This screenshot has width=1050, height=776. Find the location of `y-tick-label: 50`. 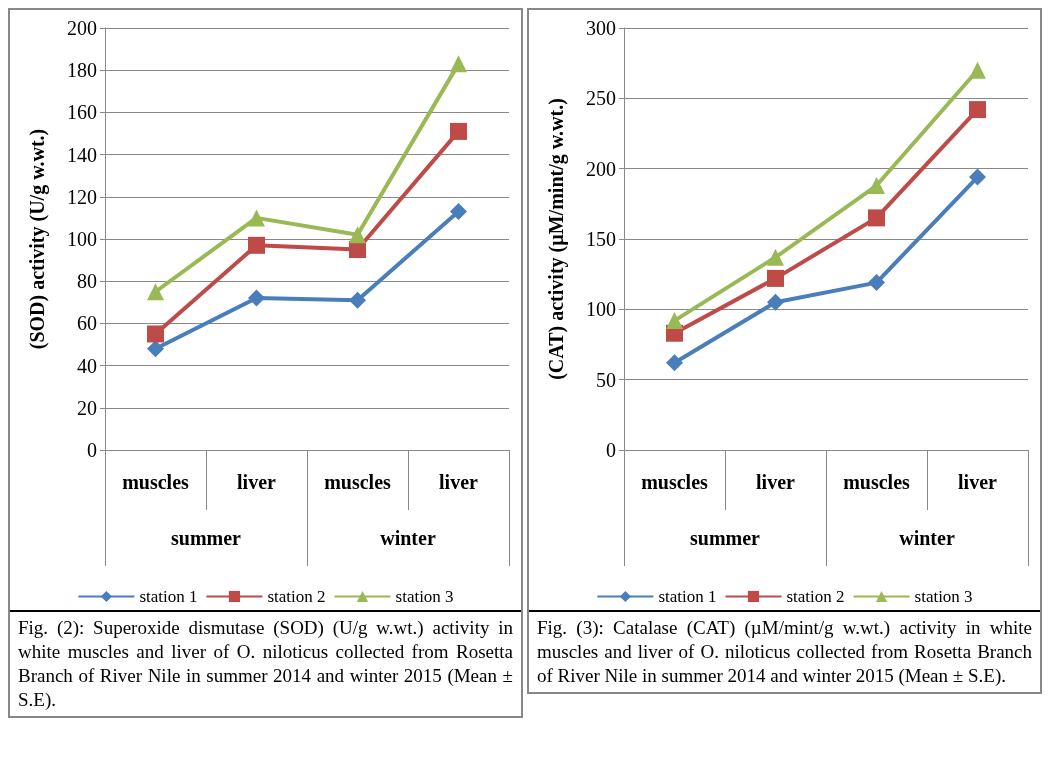

y-tick-label: 50 is located at coordinates (606, 379).